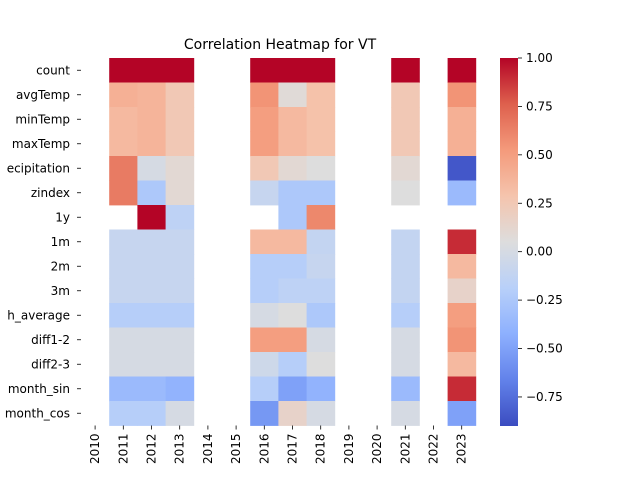 This screenshot has width=640, height=480. I want to click on heatmap-cell-2018-minTemp, so click(321, 119).